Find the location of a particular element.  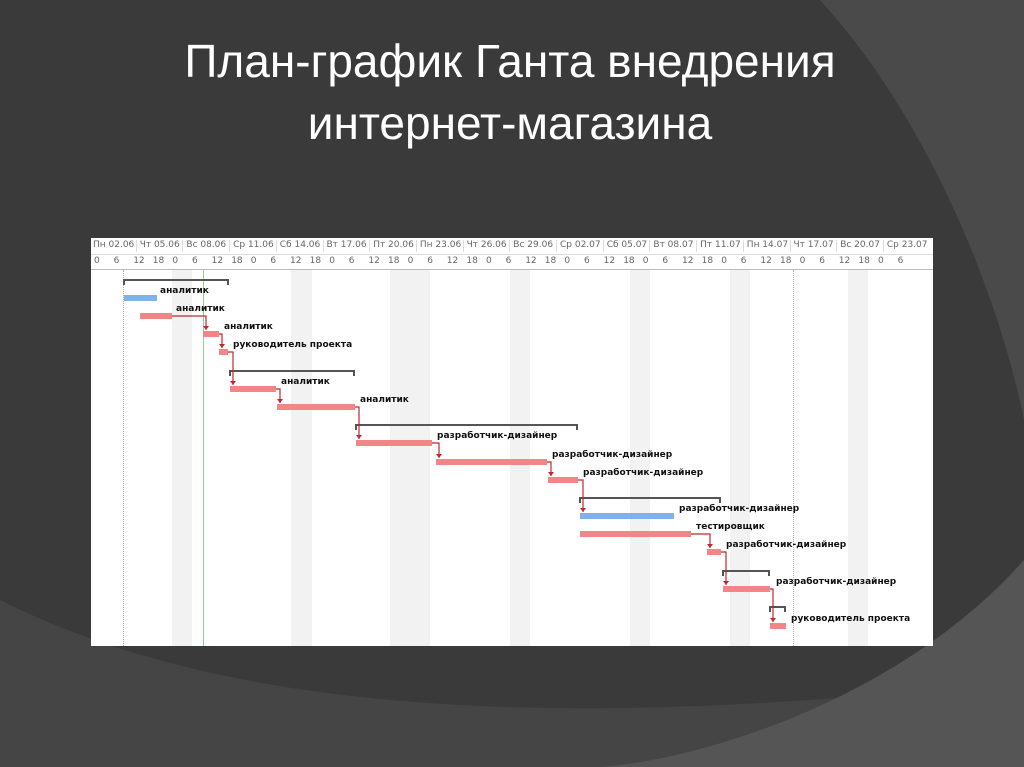

date-label: Ср 23.07 is located at coordinates (907, 245).